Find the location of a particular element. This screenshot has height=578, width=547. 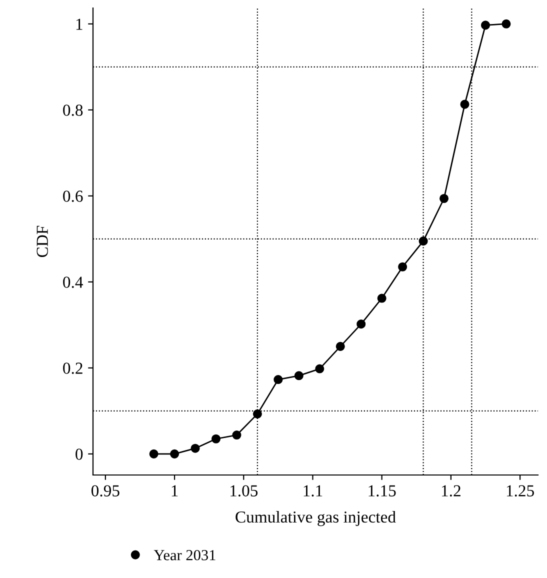

y-tick-label: 1 is located at coordinates (79, 24).